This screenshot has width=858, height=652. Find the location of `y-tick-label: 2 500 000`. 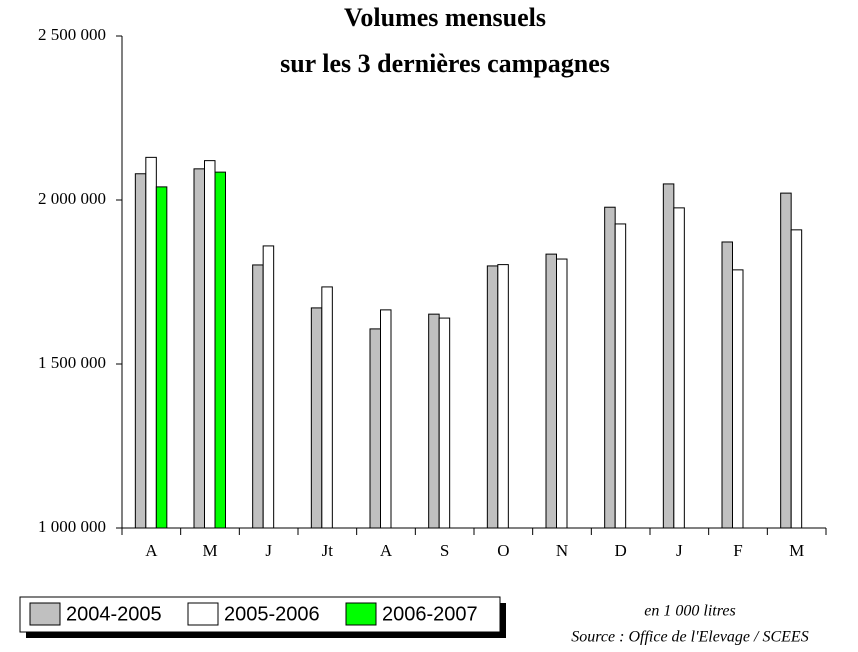

y-tick-label: 2 500 000 is located at coordinates (72, 34).